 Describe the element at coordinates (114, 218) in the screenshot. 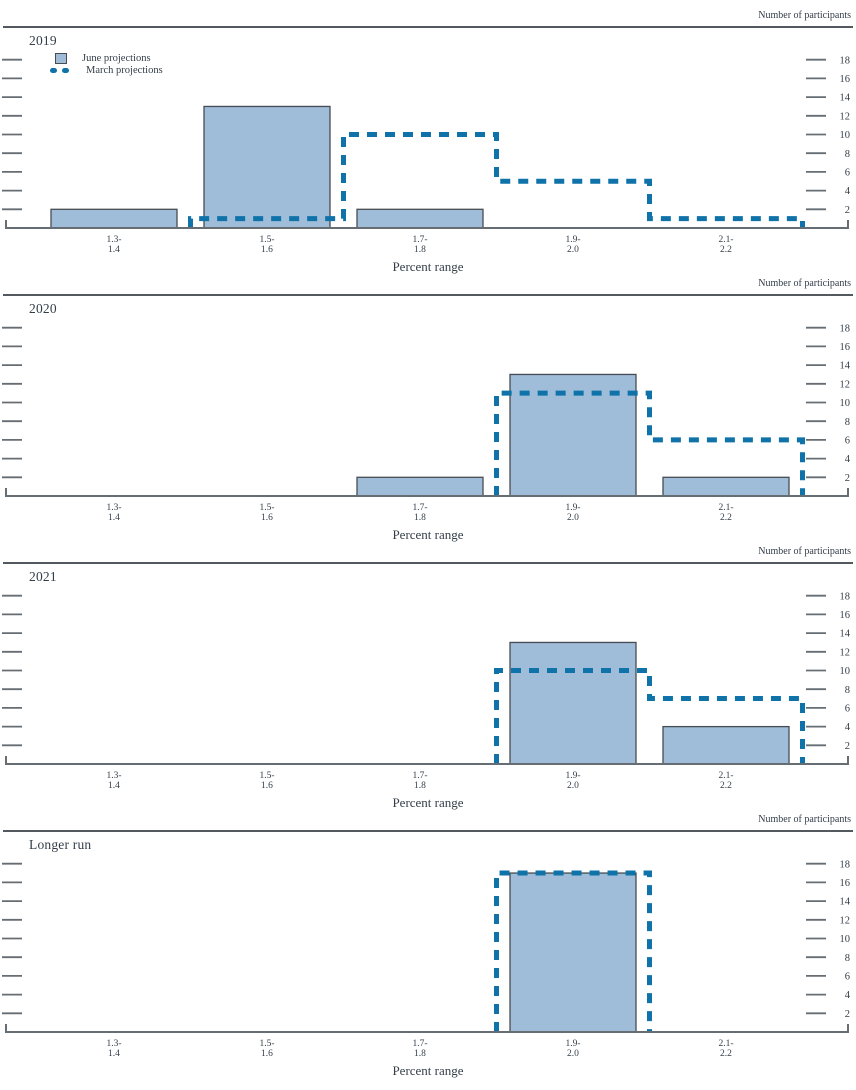

I see `june-bar-1.3–1.4` at that location.